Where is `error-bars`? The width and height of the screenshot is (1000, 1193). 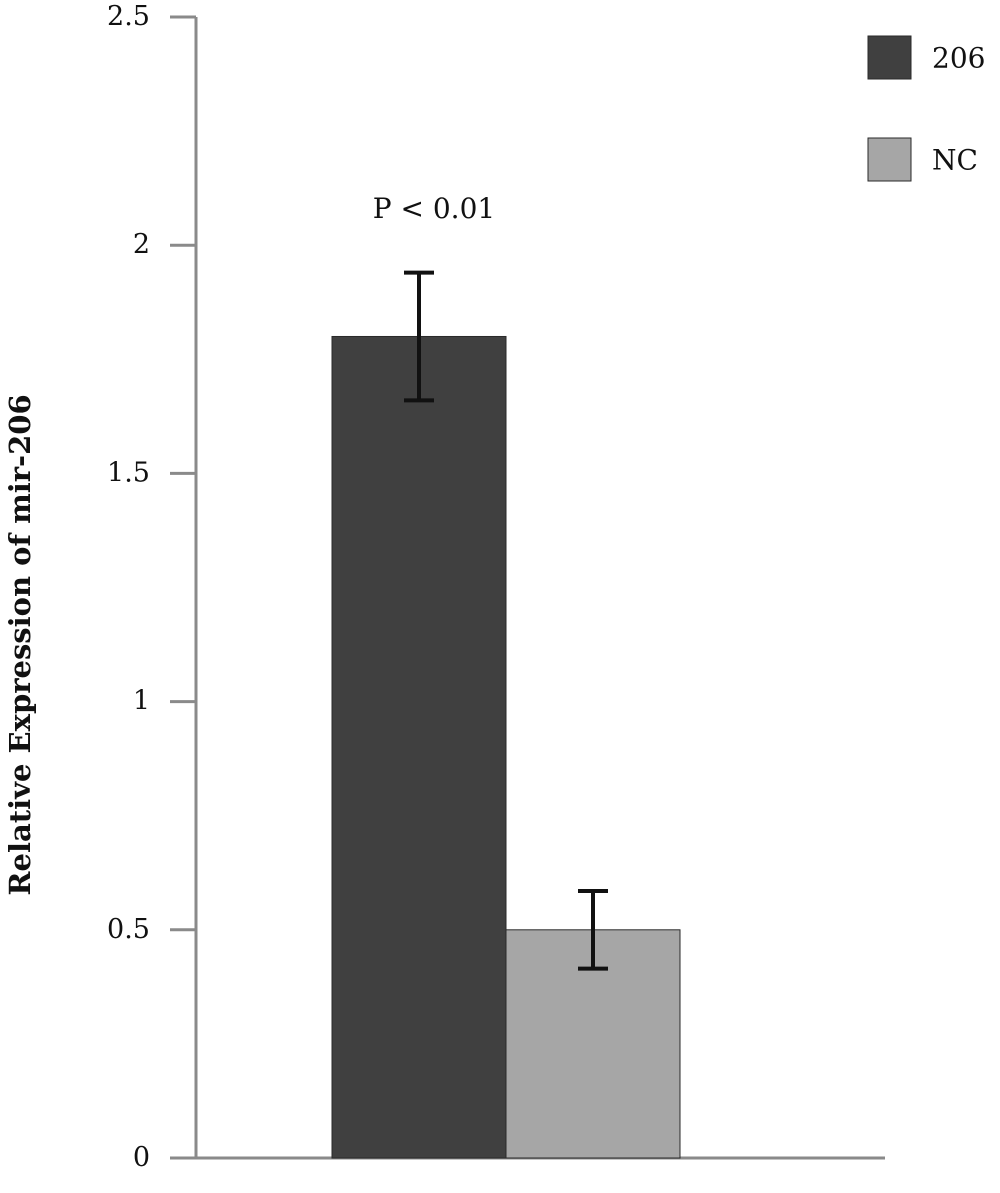 error-bars is located at coordinates (506, 620).